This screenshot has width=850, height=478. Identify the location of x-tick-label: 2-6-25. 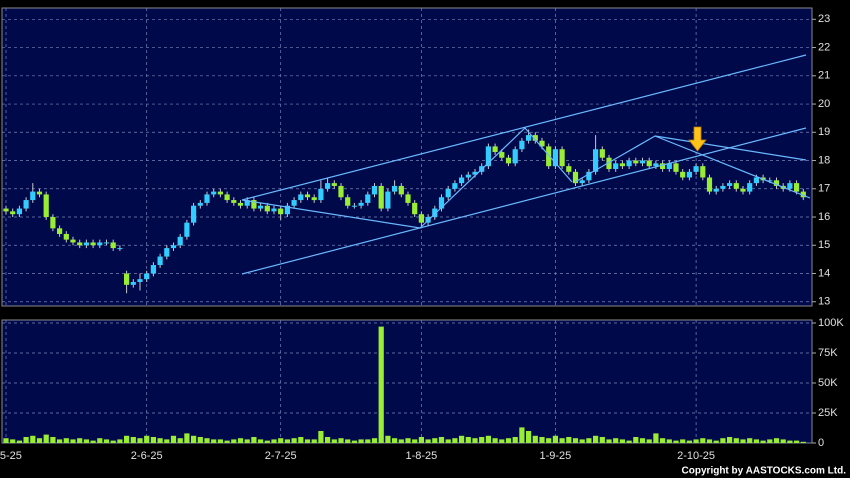
(147, 456).